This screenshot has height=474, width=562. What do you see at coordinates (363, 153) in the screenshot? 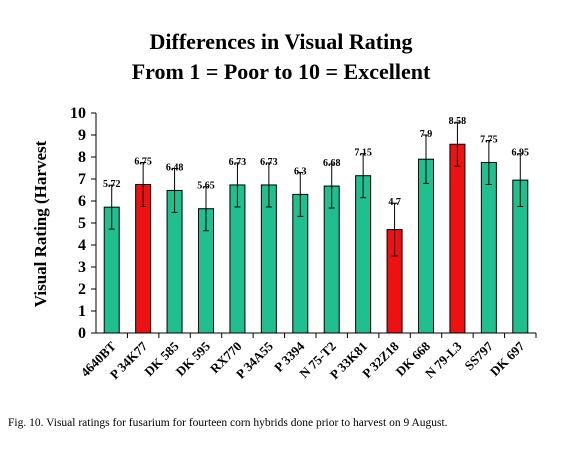
I see `data-label: 7.15` at bounding box center [363, 153].